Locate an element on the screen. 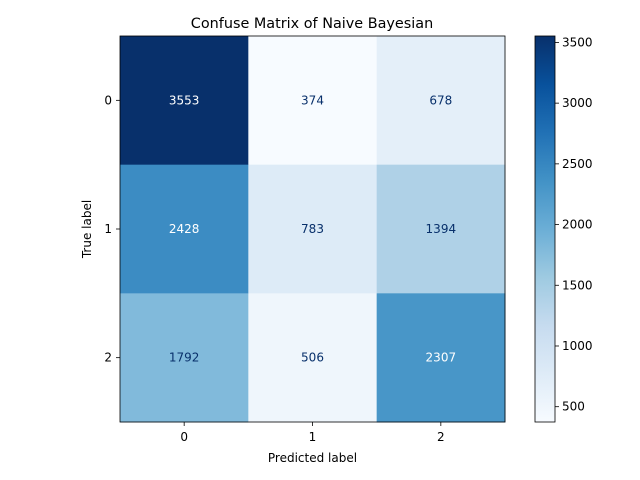 The image size is (640, 480). cell-value-label: 506 is located at coordinates (312, 358).